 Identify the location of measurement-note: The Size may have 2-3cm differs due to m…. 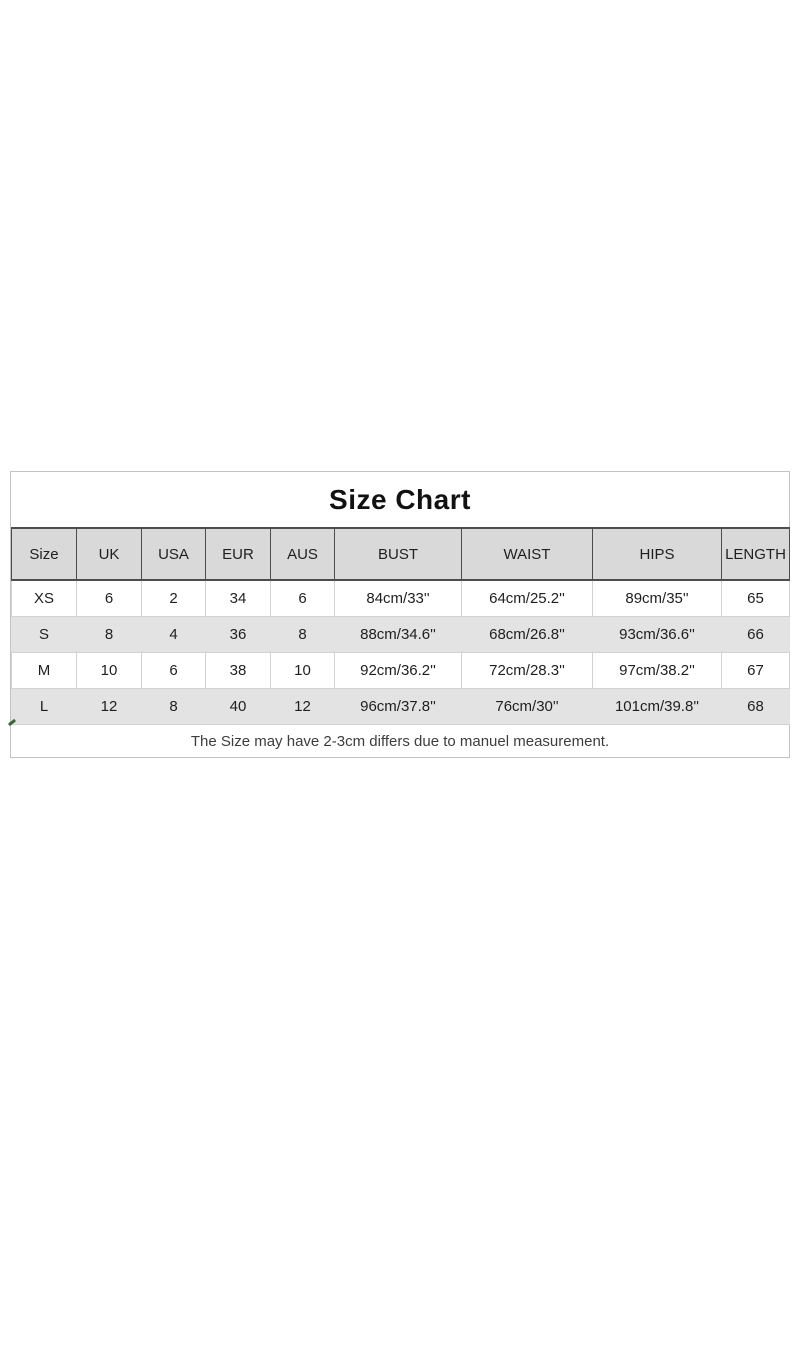
(400, 741).